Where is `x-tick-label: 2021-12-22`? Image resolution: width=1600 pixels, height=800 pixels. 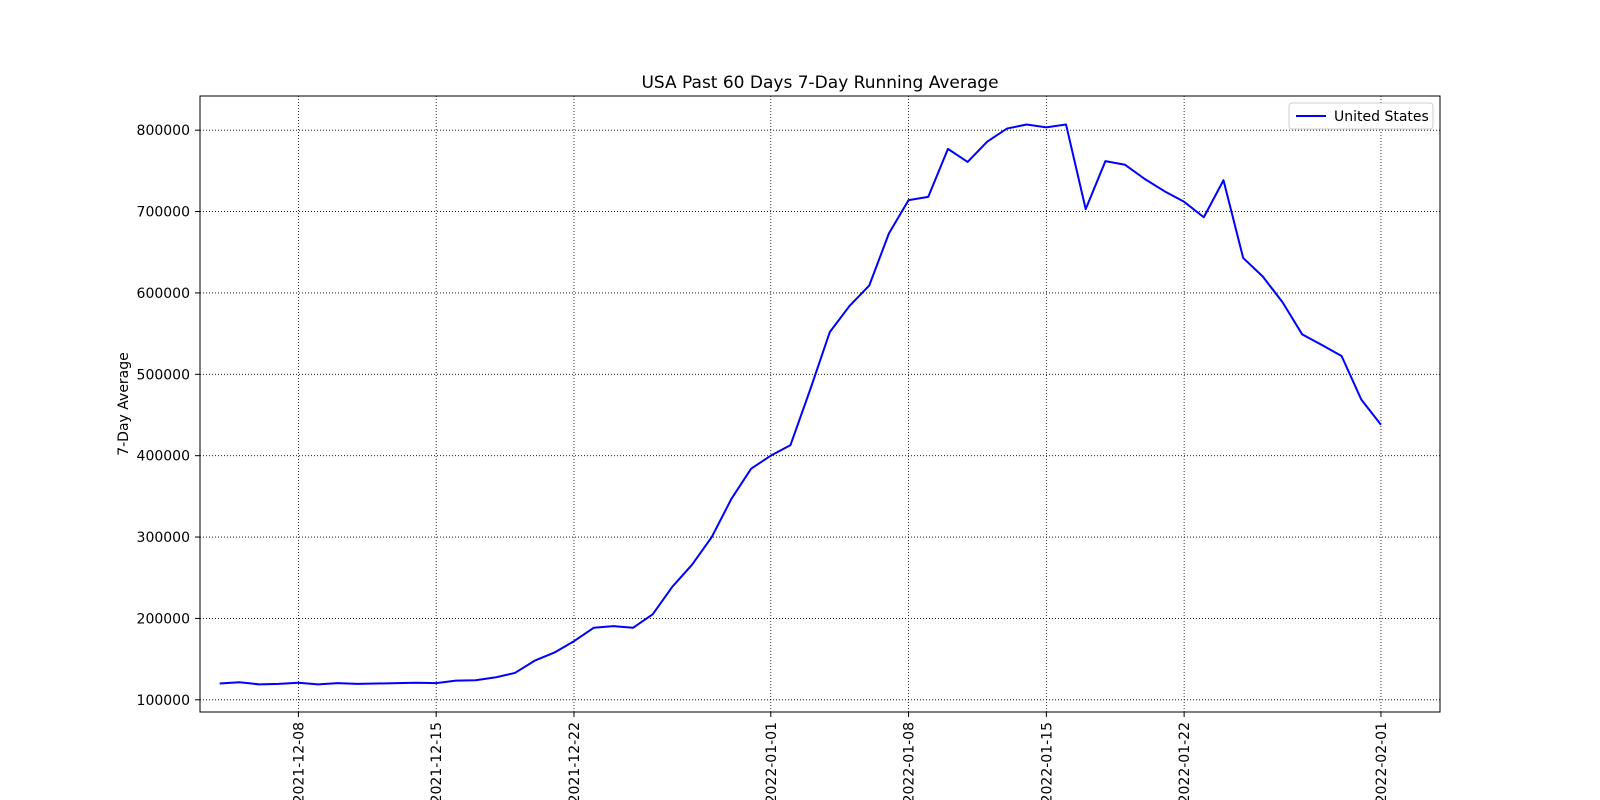
x-tick-label: 2021-12-22 is located at coordinates (575, 761).